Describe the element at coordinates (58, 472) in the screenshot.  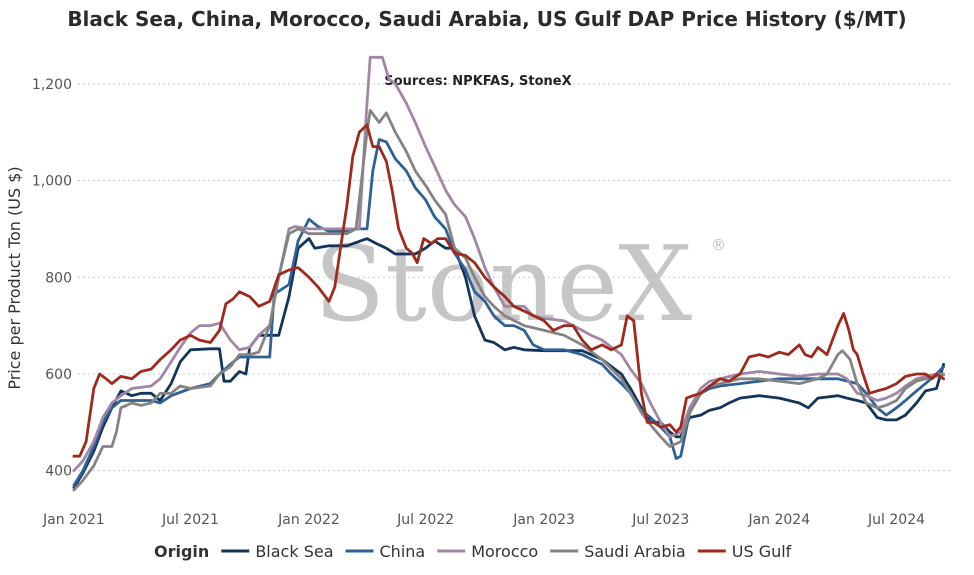
I see `y-tick-label: 400` at that location.